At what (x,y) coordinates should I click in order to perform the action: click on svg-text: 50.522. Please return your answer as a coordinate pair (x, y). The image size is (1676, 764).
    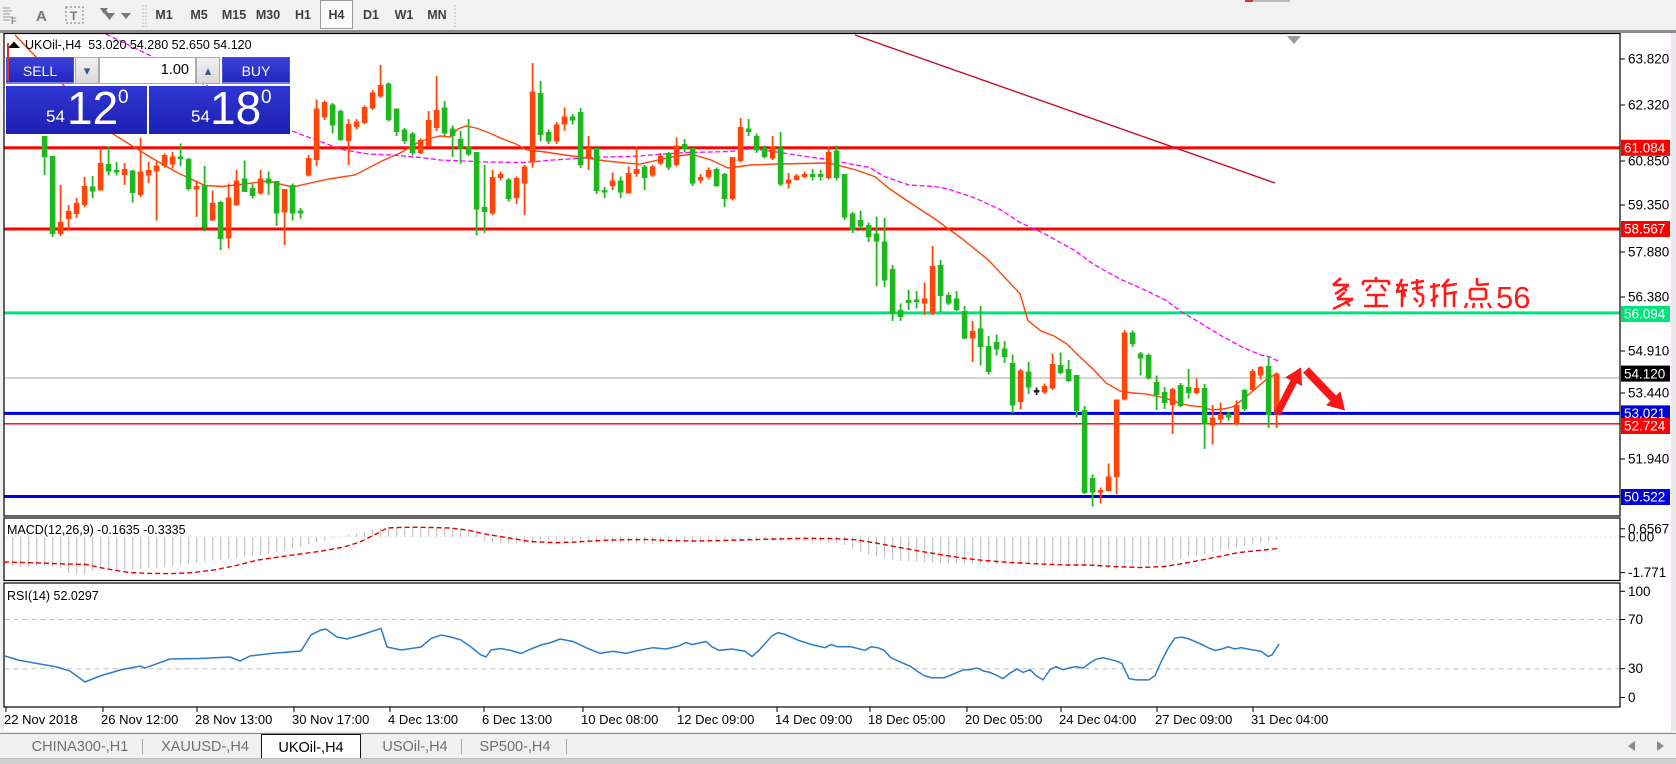
    Looking at the image, I should click on (1644, 497).